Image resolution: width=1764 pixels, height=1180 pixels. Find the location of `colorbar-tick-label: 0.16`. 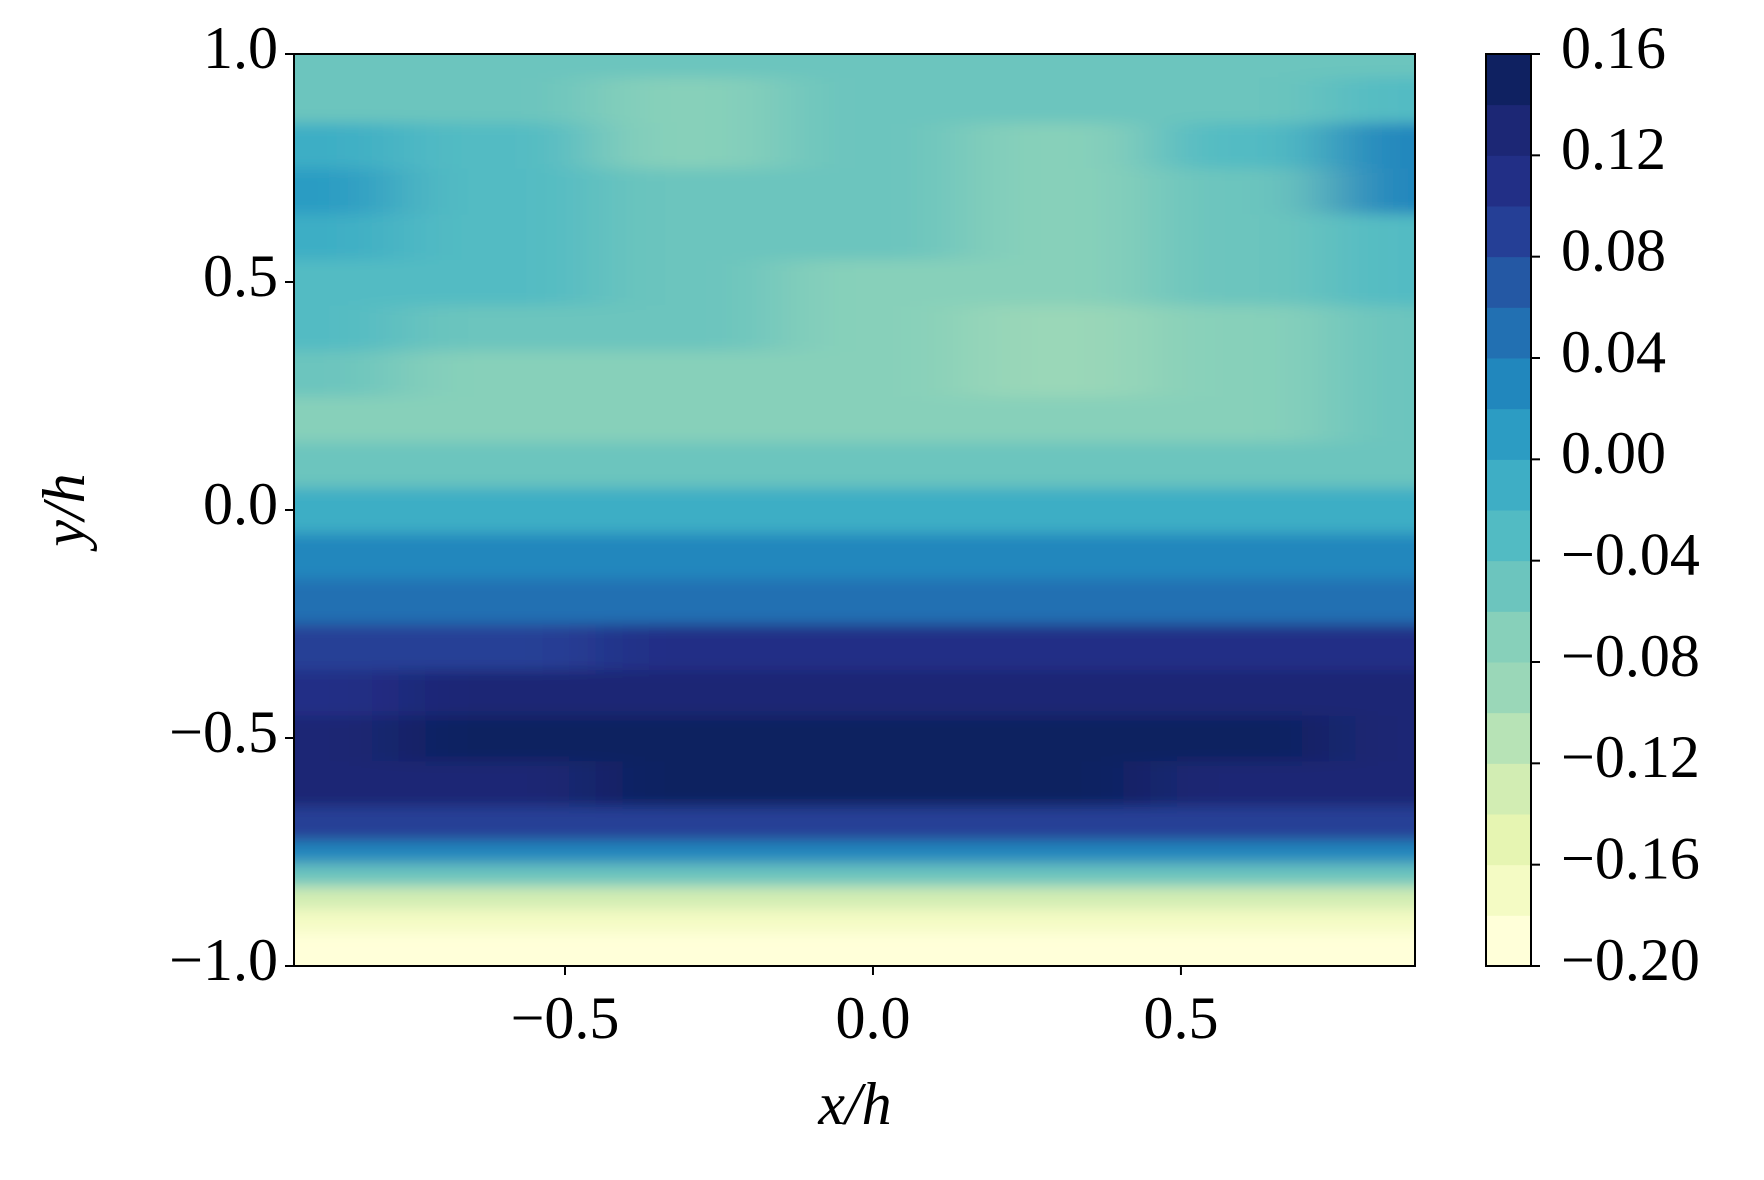

colorbar-tick-label: 0.16 is located at coordinates (1613, 48).